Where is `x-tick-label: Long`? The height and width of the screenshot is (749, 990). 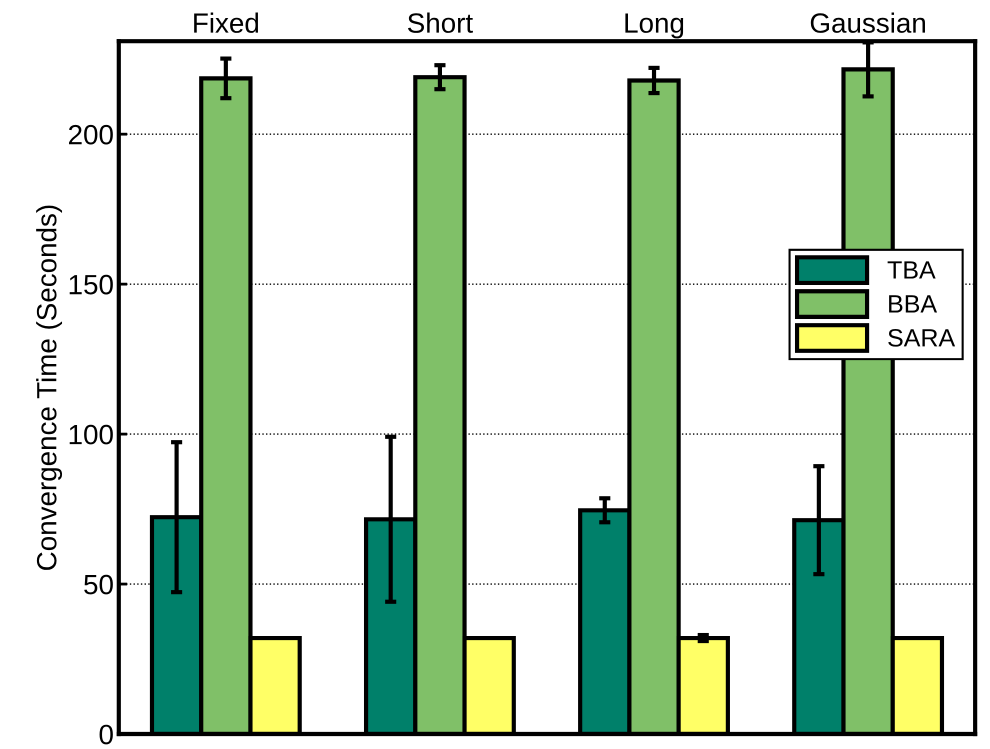
x-tick-label: Long is located at coordinates (654, 26).